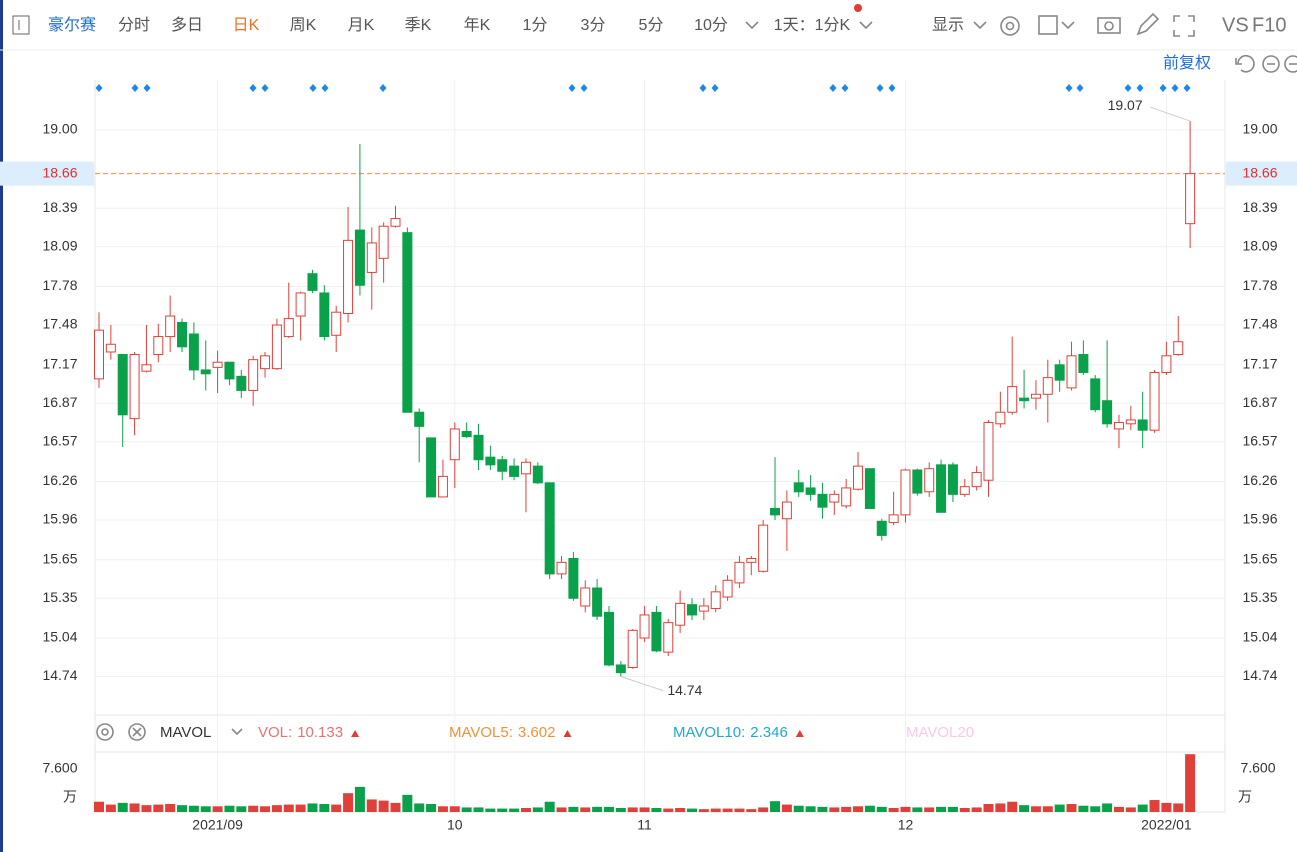 The image size is (1297, 852). What do you see at coordinates (1259, 519) in the screenshot?
I see `y2-tick-label: 15.96` at bounding box center [1259, 519].